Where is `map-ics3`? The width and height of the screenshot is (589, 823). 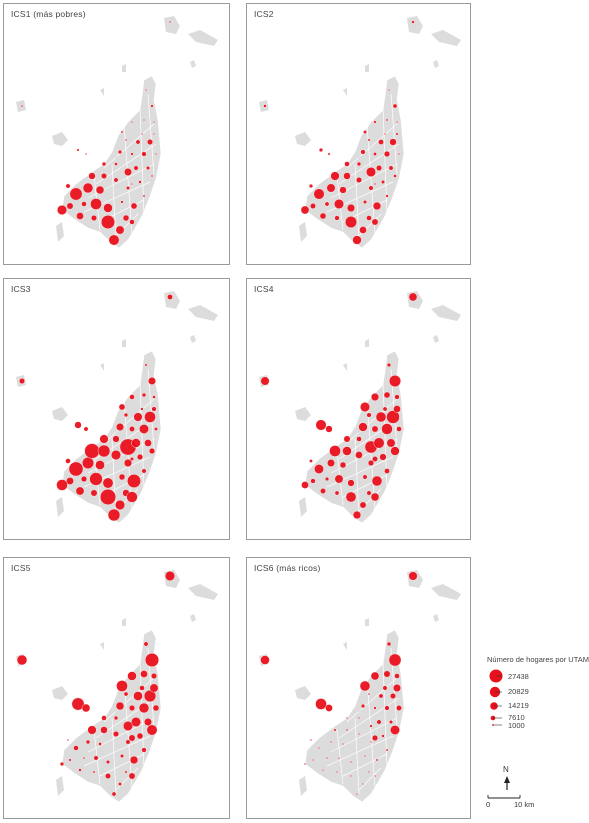 map-ics3 is located at coordinates (117, 407).